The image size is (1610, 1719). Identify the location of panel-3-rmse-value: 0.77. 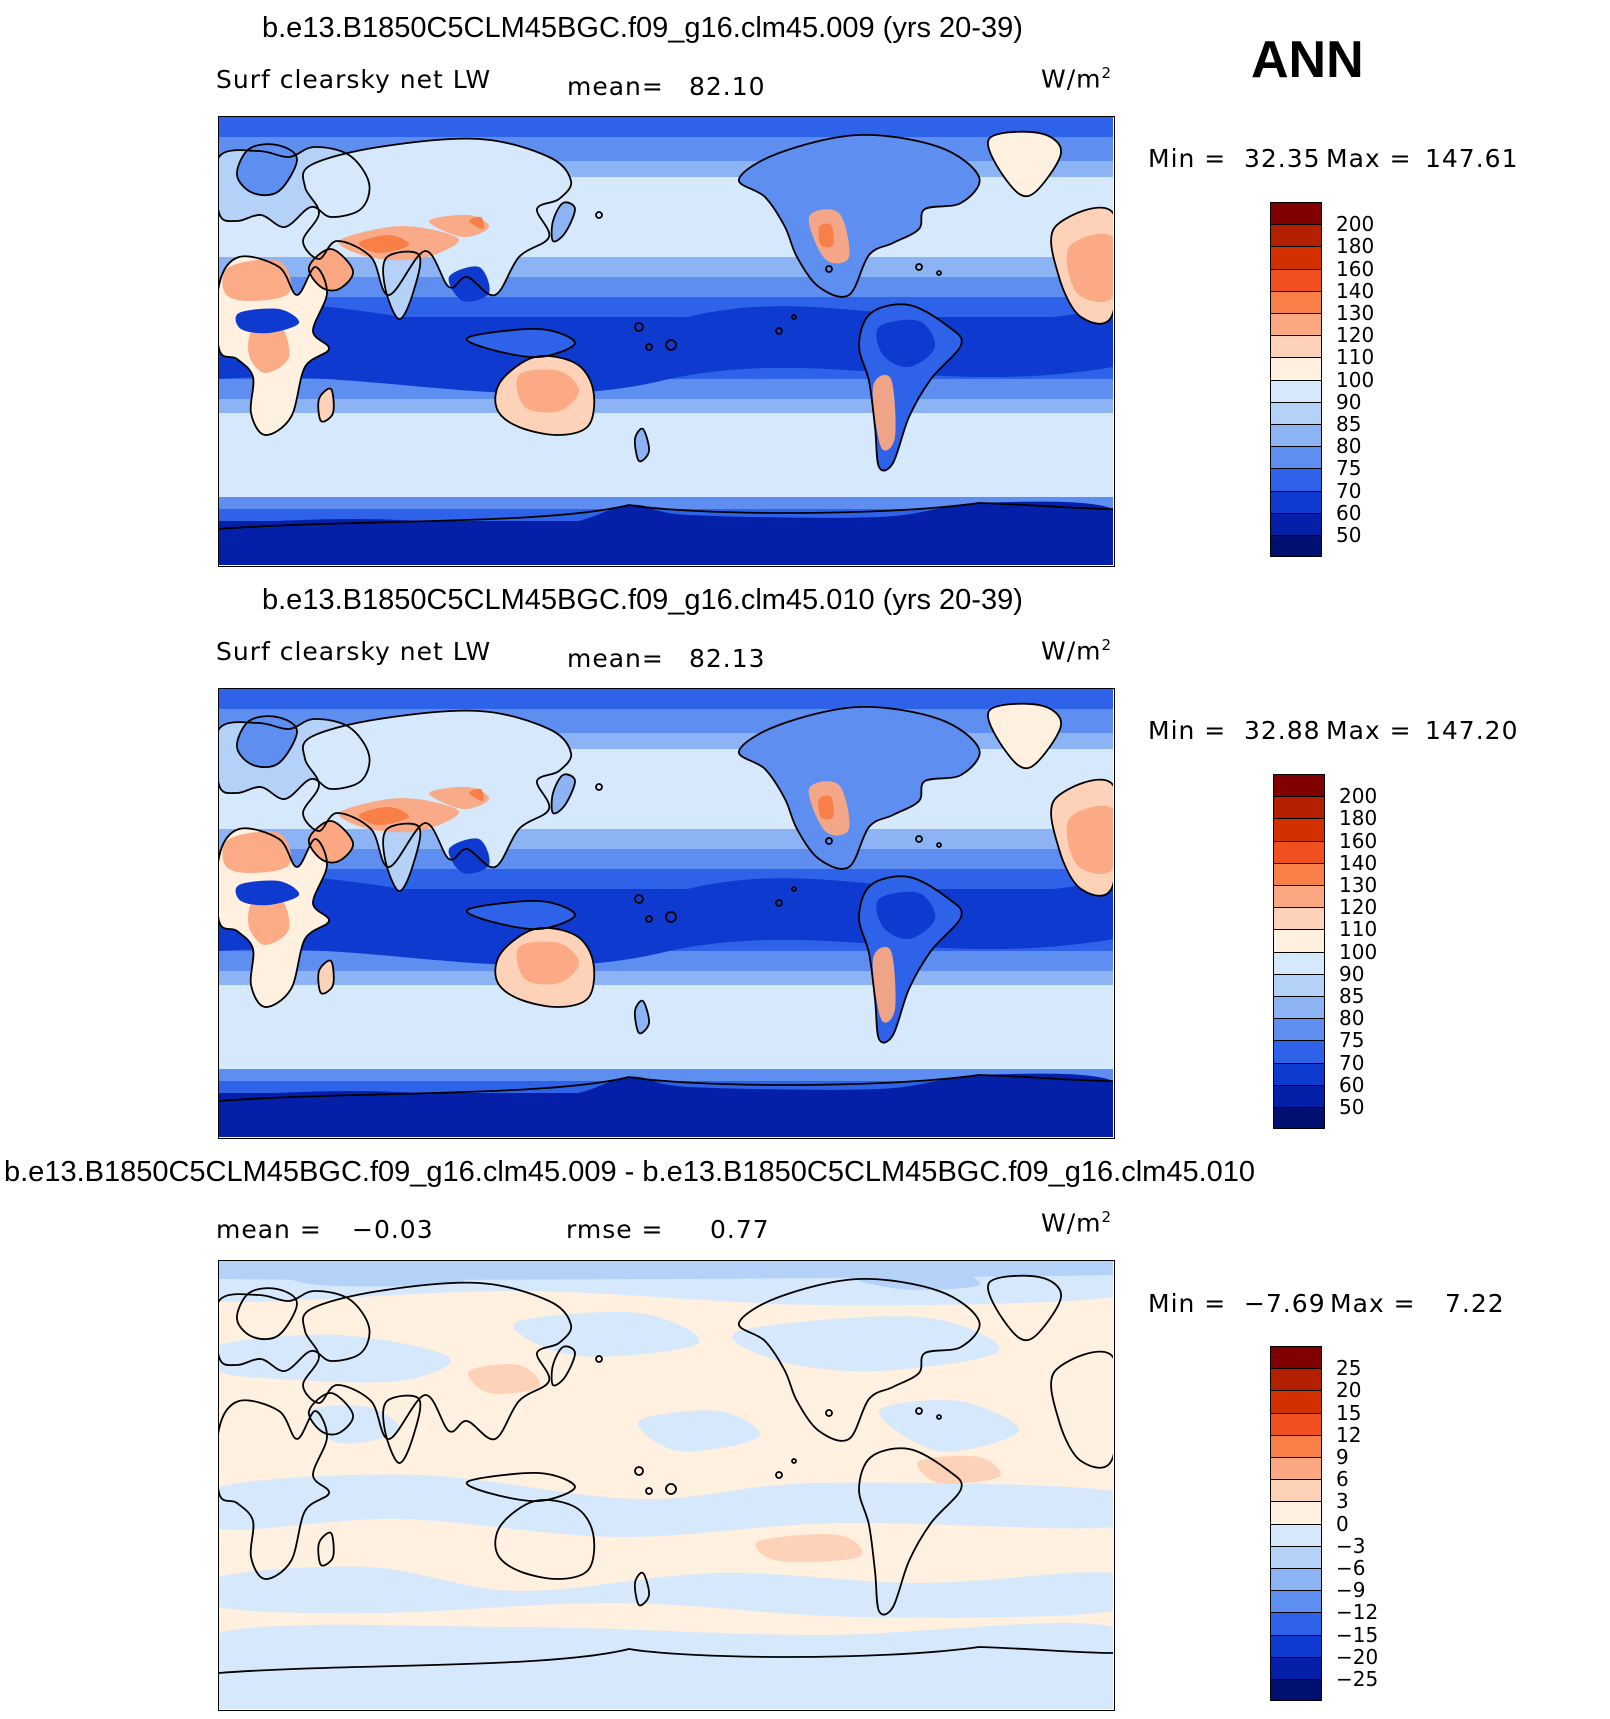
(740, 1229).